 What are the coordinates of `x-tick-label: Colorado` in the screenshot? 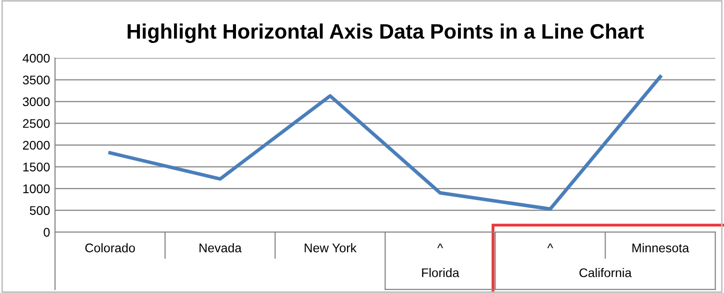 It's located at (110, 247).